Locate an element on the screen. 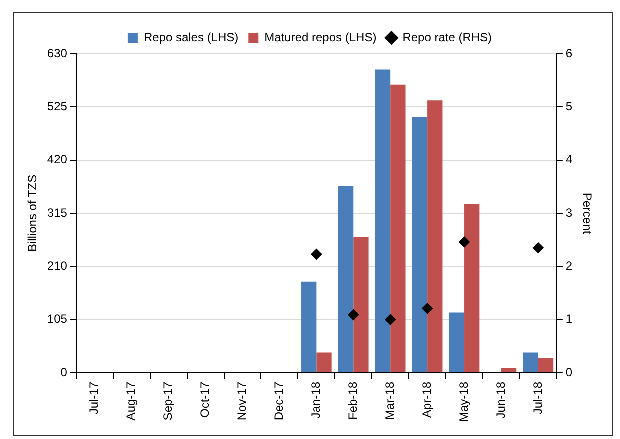 Image resolution: width=620 pixels, height=439 pixels. legend-label: Repo sales (LHS) is located at coordinates (191, 37).